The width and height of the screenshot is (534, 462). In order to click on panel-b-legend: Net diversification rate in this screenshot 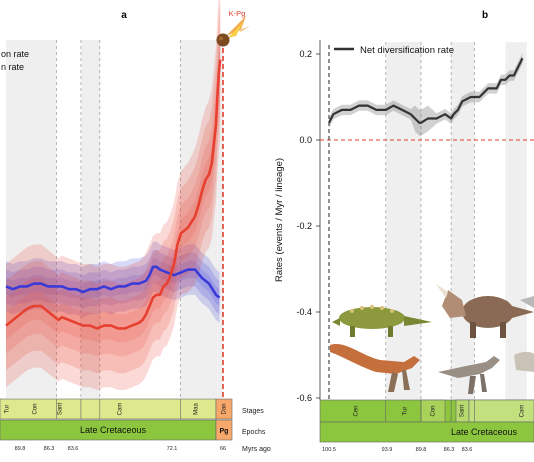, I will do `click(394, 50)`.